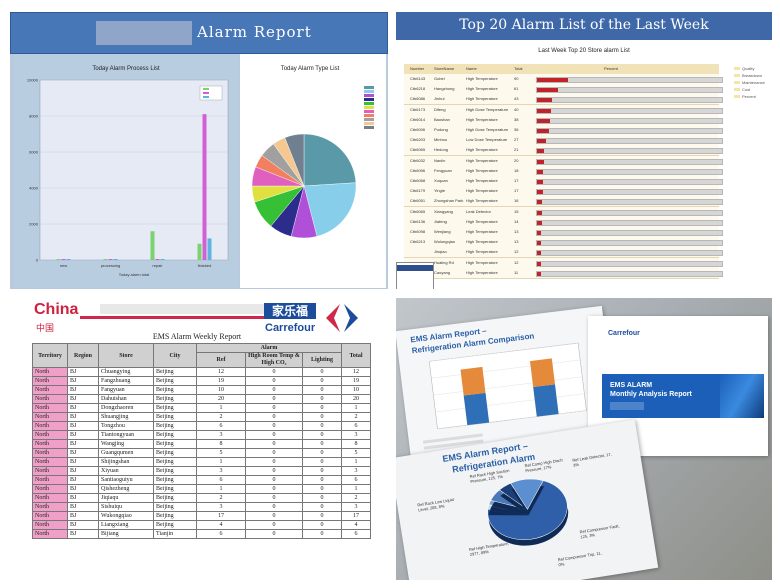 The width and height of the screenshot is (780, 588). I want to click on x-axis-label: Today alarm total, so click(134, 274).